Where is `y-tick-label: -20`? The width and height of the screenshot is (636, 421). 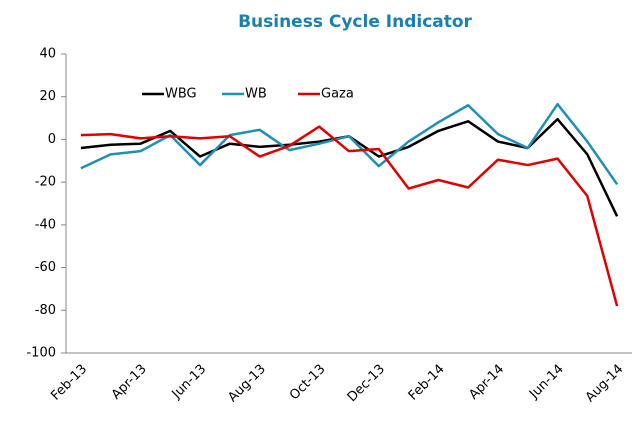 y-tick-label: -20 is located at coordinates (45, 182).